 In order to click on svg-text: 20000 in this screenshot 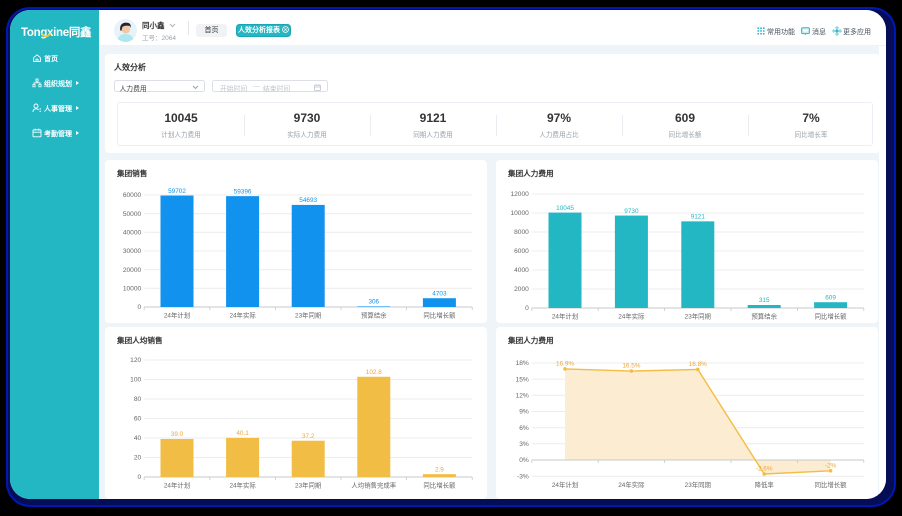, I will do `click(132, 270)`.